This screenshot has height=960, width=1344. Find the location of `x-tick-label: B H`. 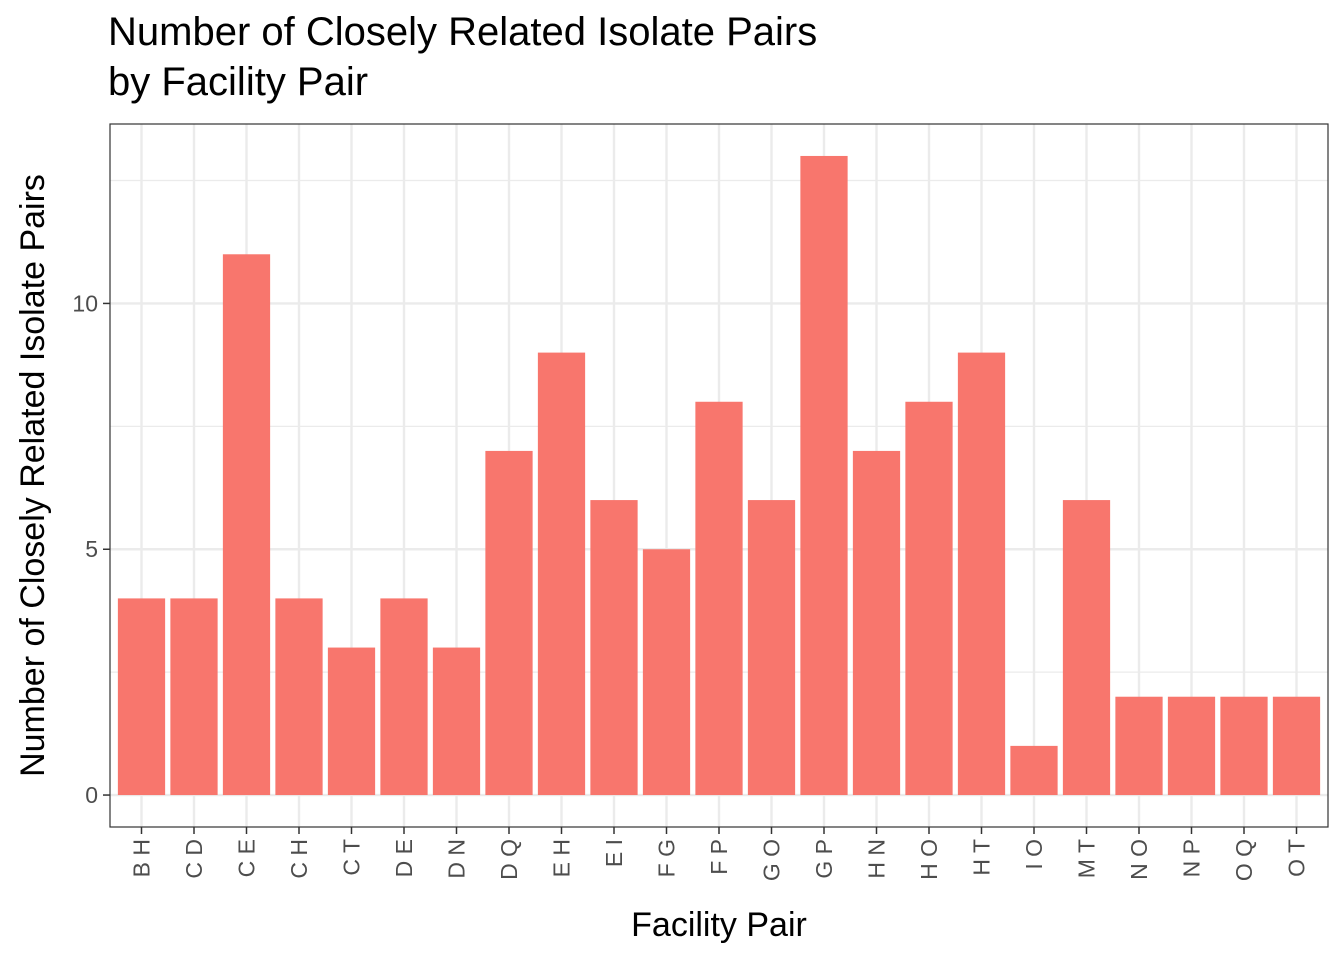

x-tick-label: B H is located at coordinates (142, 858).